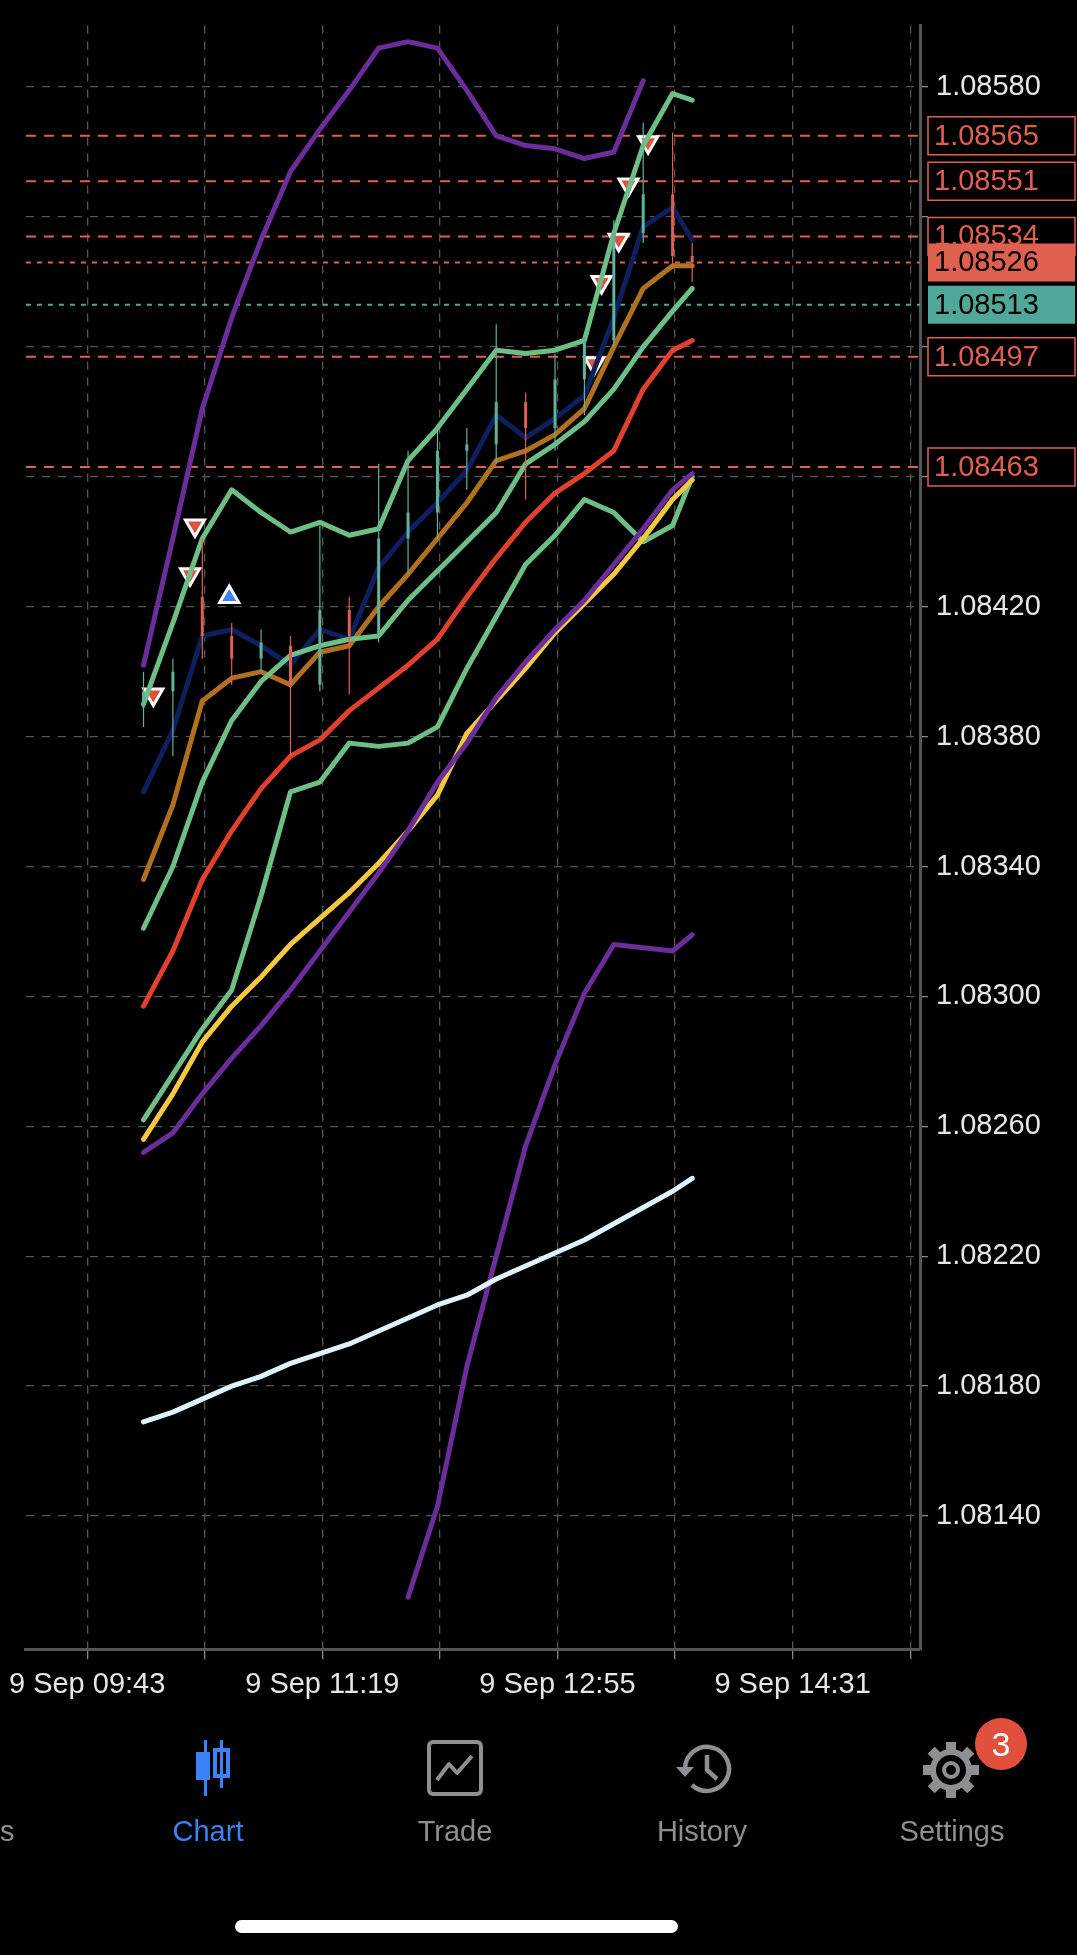 Image resolution: width=1077 pixels, height=1955 pixels. What do you see at coordinates (986, 303) in the screenshot?
I see `ref-line-label: 1.08513` at bounding box center [986, 303].